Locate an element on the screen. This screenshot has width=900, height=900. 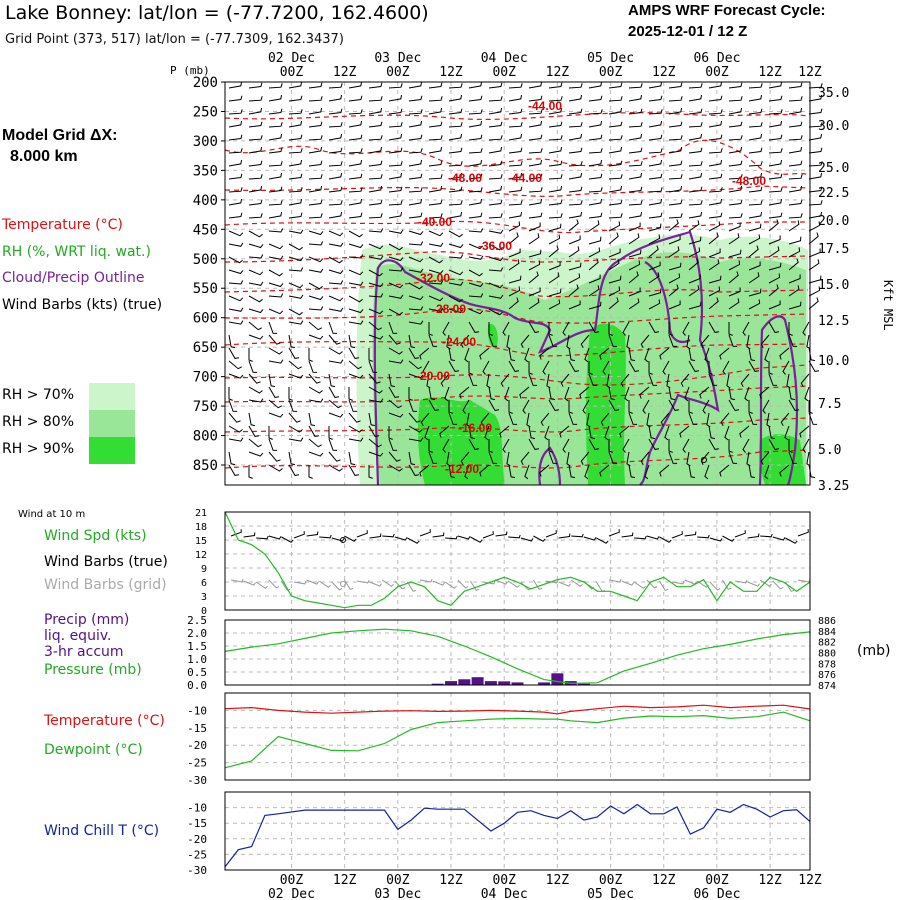
pressure-tick-label: 700 is located at coordinates (205, 378).